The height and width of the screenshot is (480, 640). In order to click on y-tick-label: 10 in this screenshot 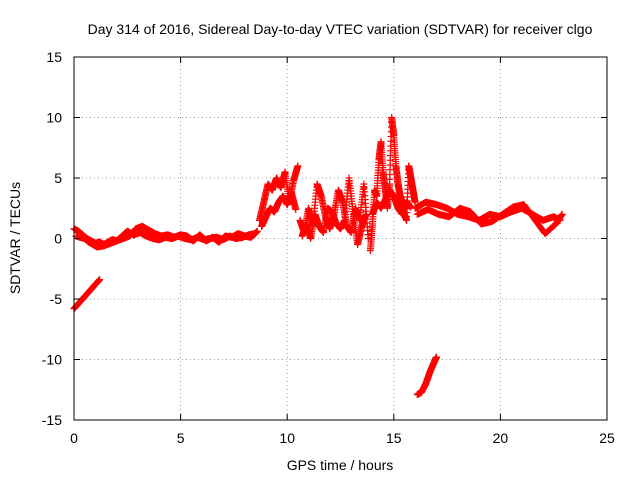, I will do `click(54, 118)`.